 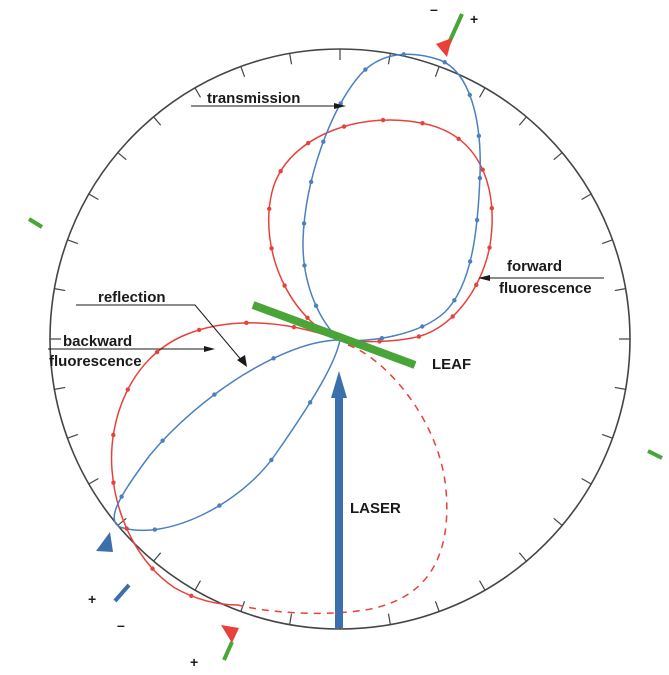 What do you see at coordinates (194, 662) in the screenshot?
I see `bottom-plus-sign: +` at bounding box center [194, 662].